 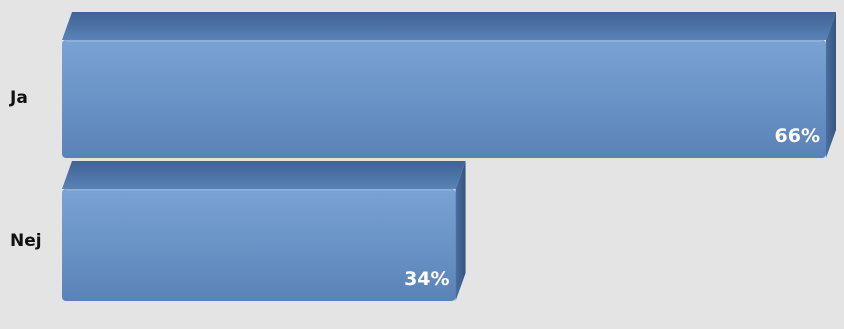 I want to click on value-label-ja: 66%, so click(x=797, y=136).